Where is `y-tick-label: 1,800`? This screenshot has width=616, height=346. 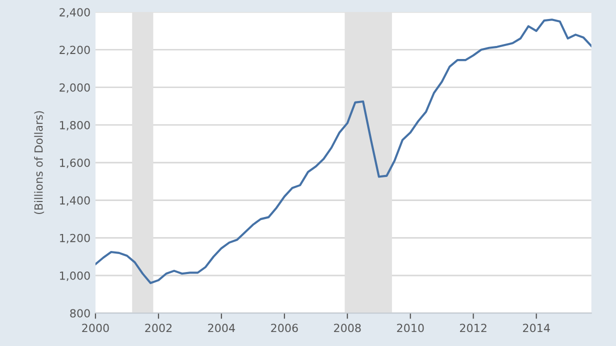
y-tick-label: 1,800 is located at coordinates (75, 125).